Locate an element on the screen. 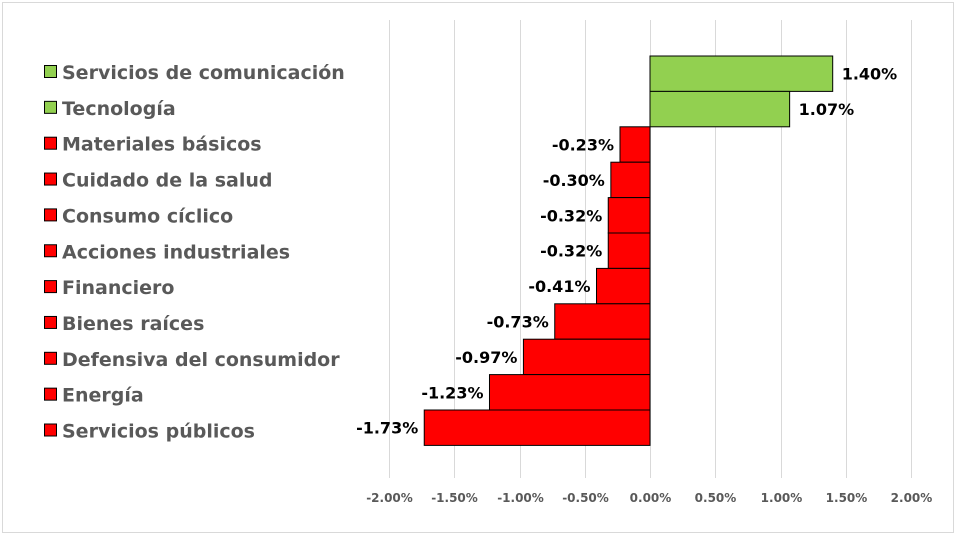  legend-label: Defensiva del consumidor is located at coordinates (201, 360).